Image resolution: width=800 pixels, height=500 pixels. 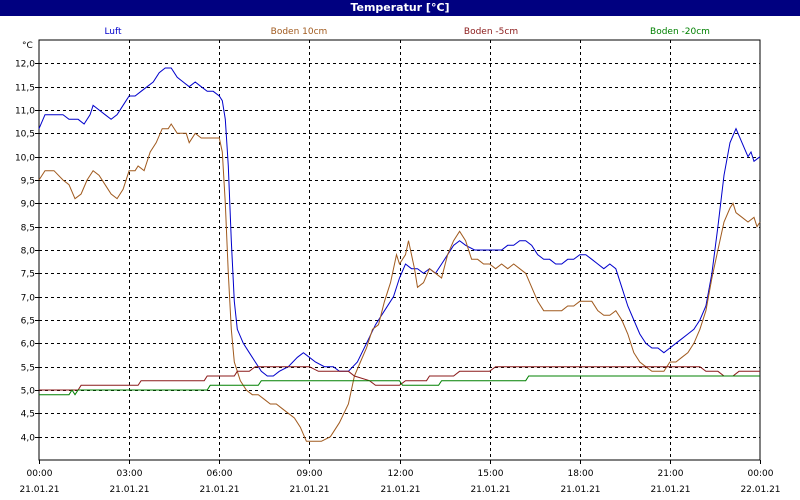 I want to click on legend-entry: Luft, so click(x=113, y=32).